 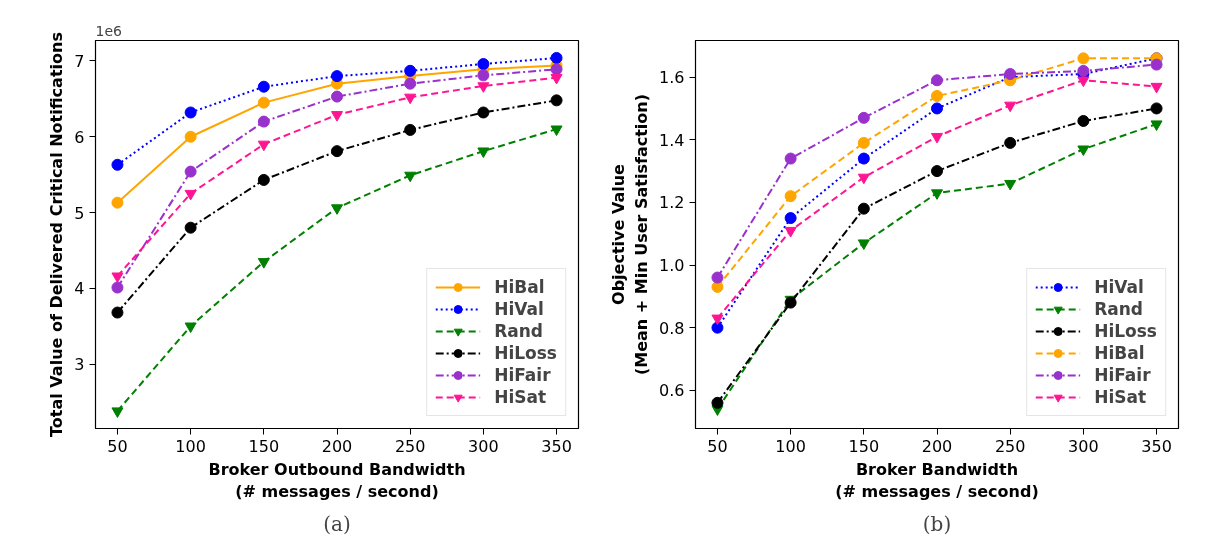 What do you see at coordinates (672, 391) in the screenshot?
I see `y-tick-label: 0.6` at bounding box center [672, 391].